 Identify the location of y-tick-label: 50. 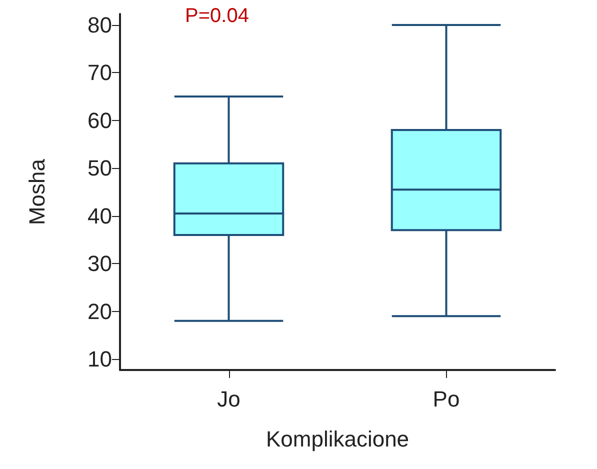
(100, 168).